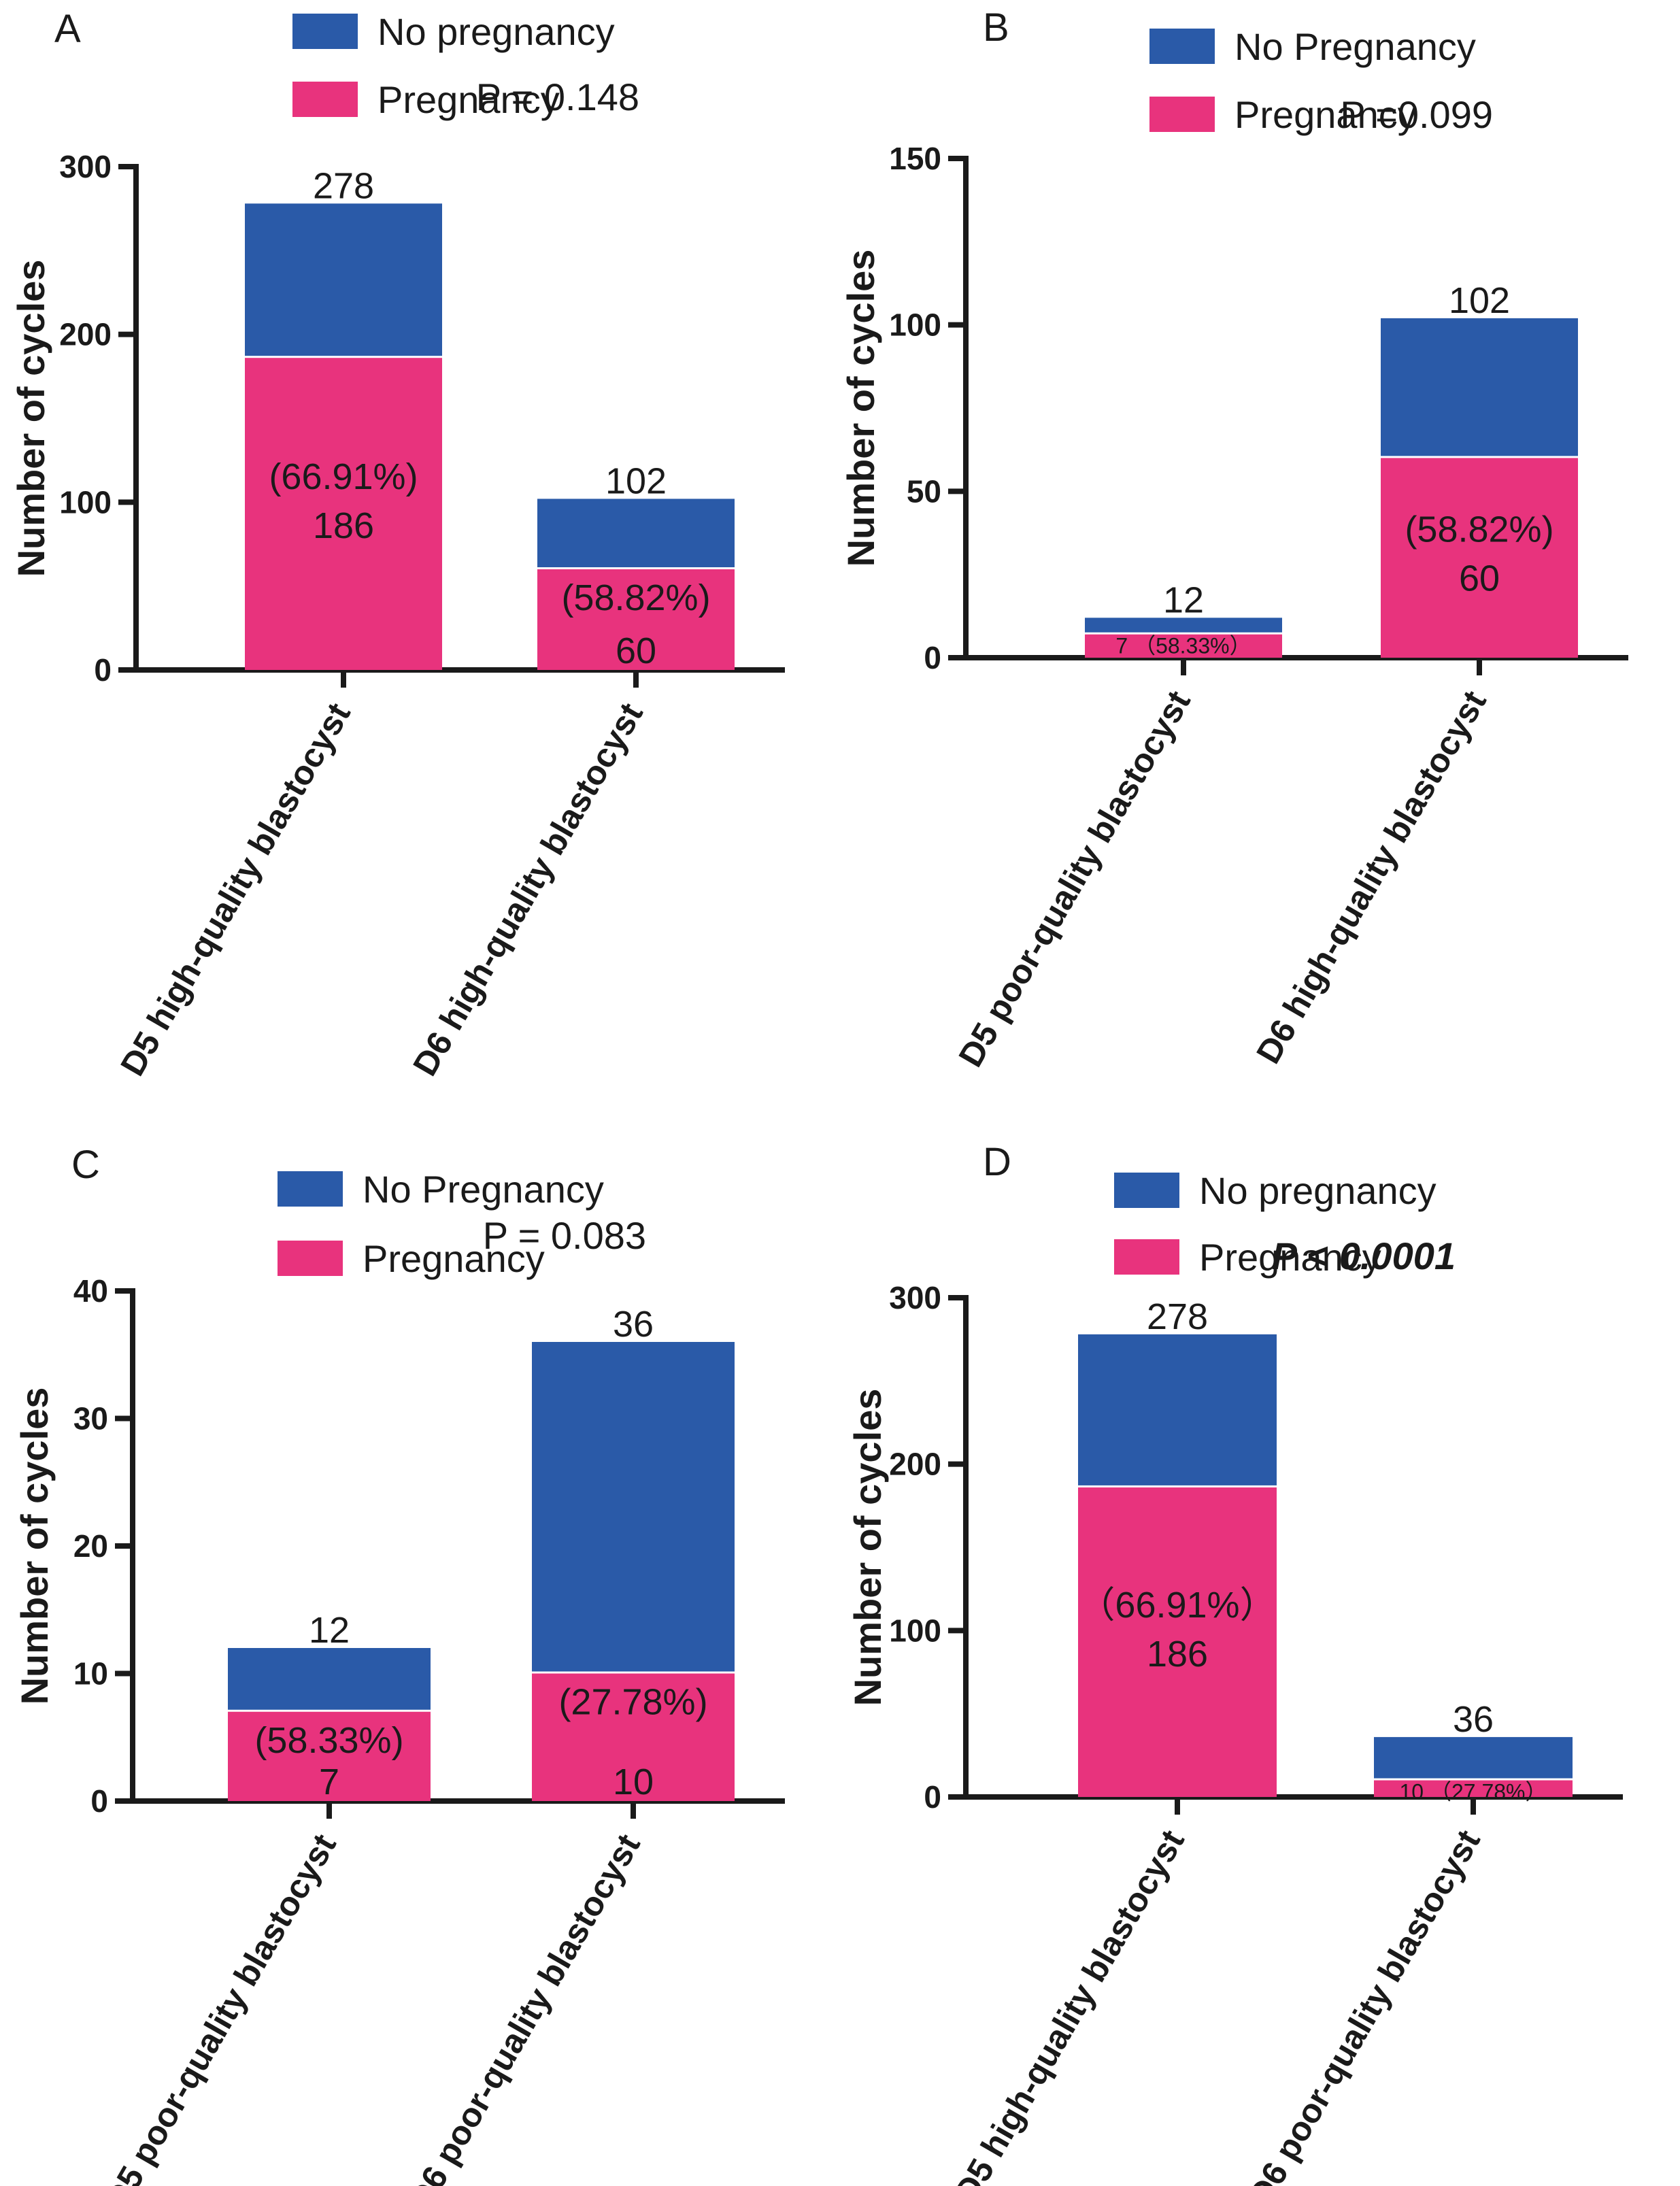 This screenshot has width=1680, height=2186. Describe the element at coordinates (996, 27) in the screenshot. I see `panel-letter: B` at that location.